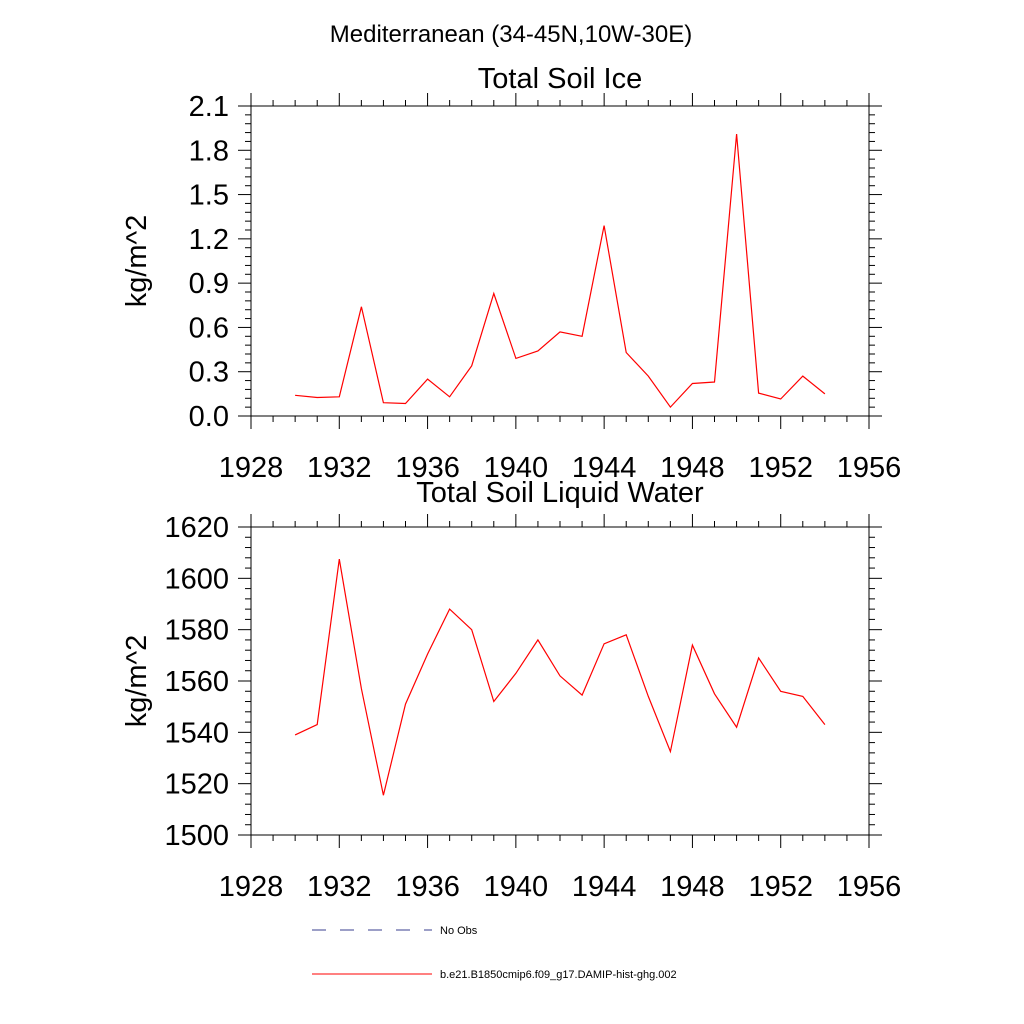 The width and height of the screenshot is (1024, 1024). What do you see at coordinates (209, 107) in the screenshot?
I see `y-tick-label: 2.1` at bounding box center [209, 107].